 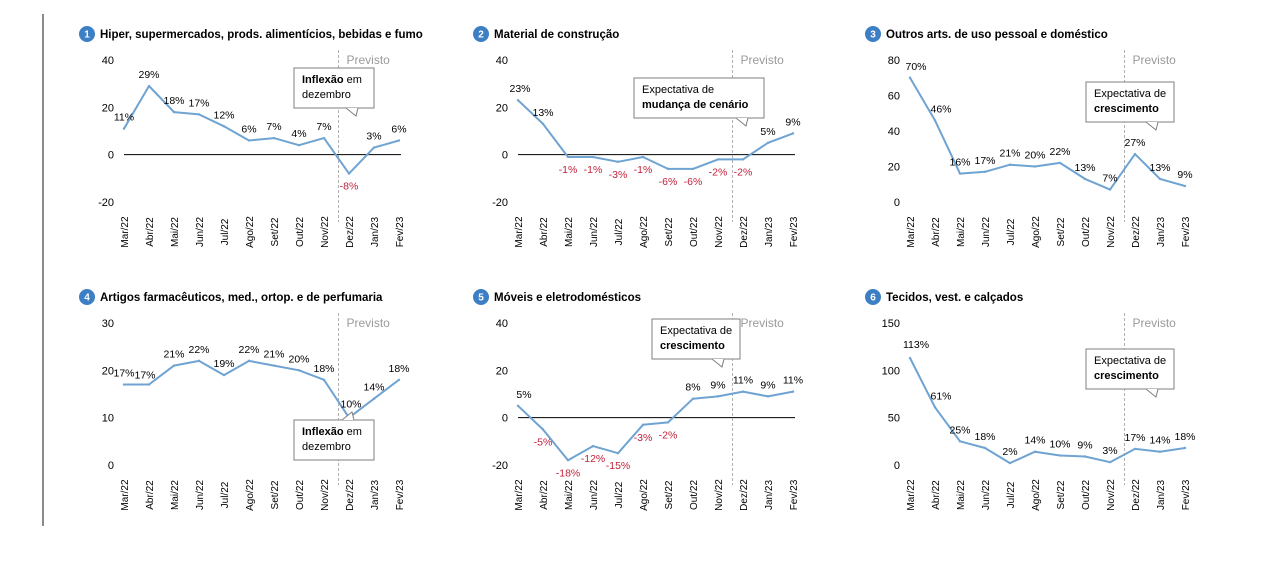 I want to click on callout: Inflexão em dezembro, so click(x=334, y=92).